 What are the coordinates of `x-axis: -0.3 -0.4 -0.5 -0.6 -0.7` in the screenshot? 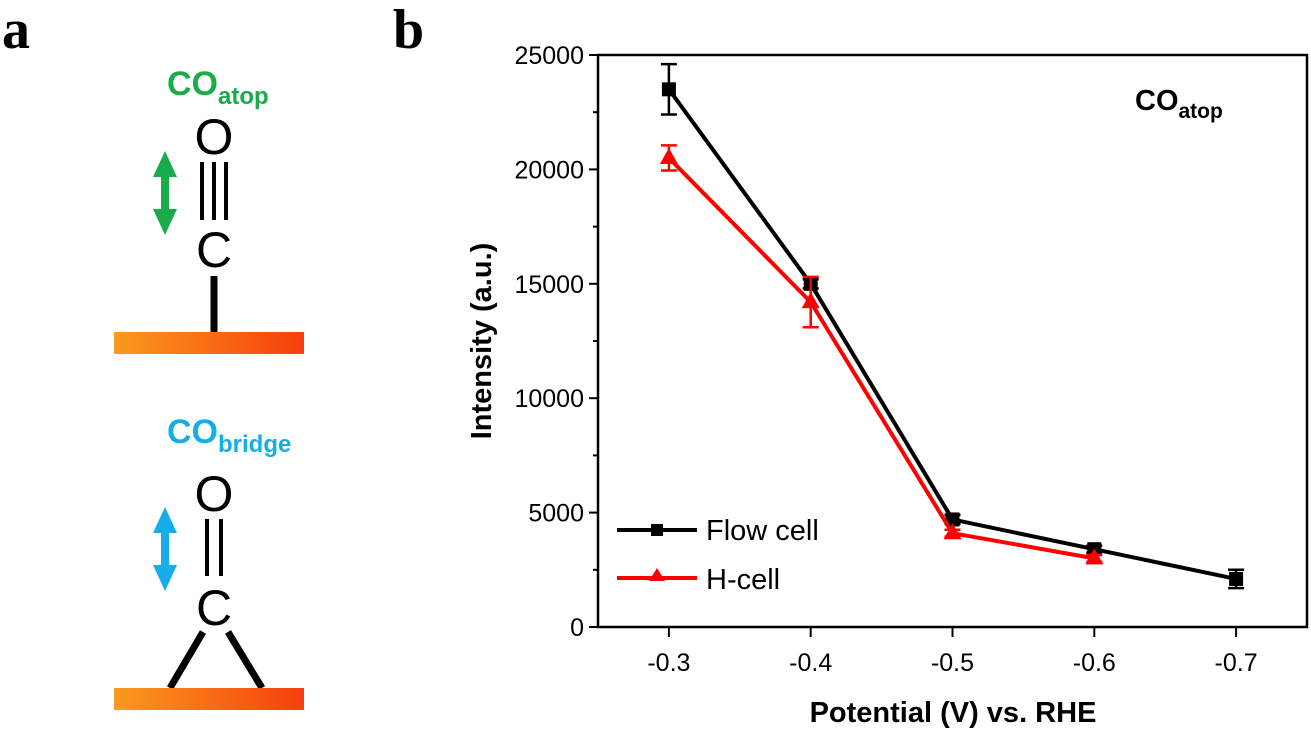 It's located at (952, 652).